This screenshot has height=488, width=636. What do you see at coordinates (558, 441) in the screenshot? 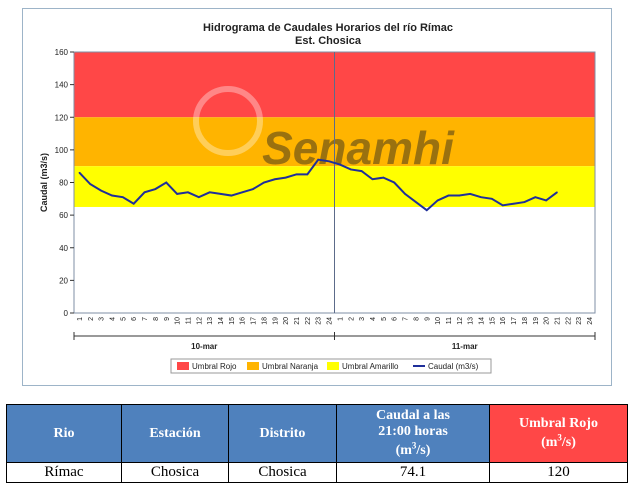
I see `header-umbral-unit: (m3/s)` at bounding box center [558, 441].